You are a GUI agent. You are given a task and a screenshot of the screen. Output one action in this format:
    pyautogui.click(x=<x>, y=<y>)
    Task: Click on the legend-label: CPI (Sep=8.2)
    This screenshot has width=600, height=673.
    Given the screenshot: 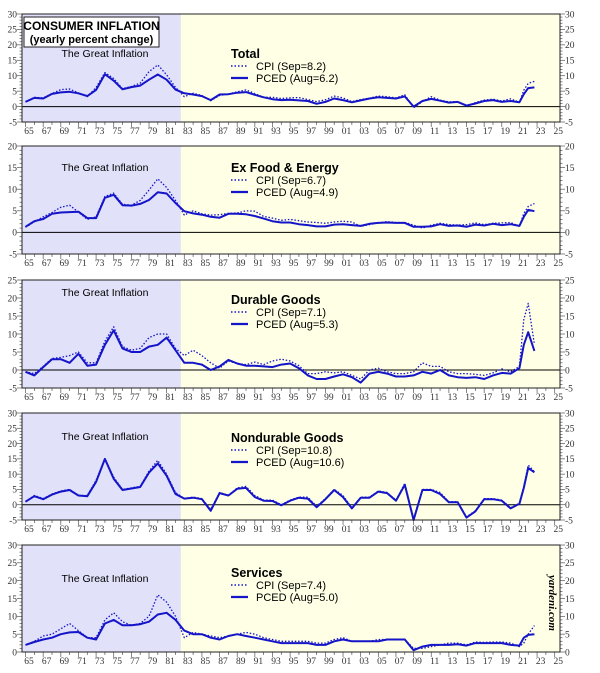 What is the action you would take?
    pyautogui.click(x=291, y=67)
    